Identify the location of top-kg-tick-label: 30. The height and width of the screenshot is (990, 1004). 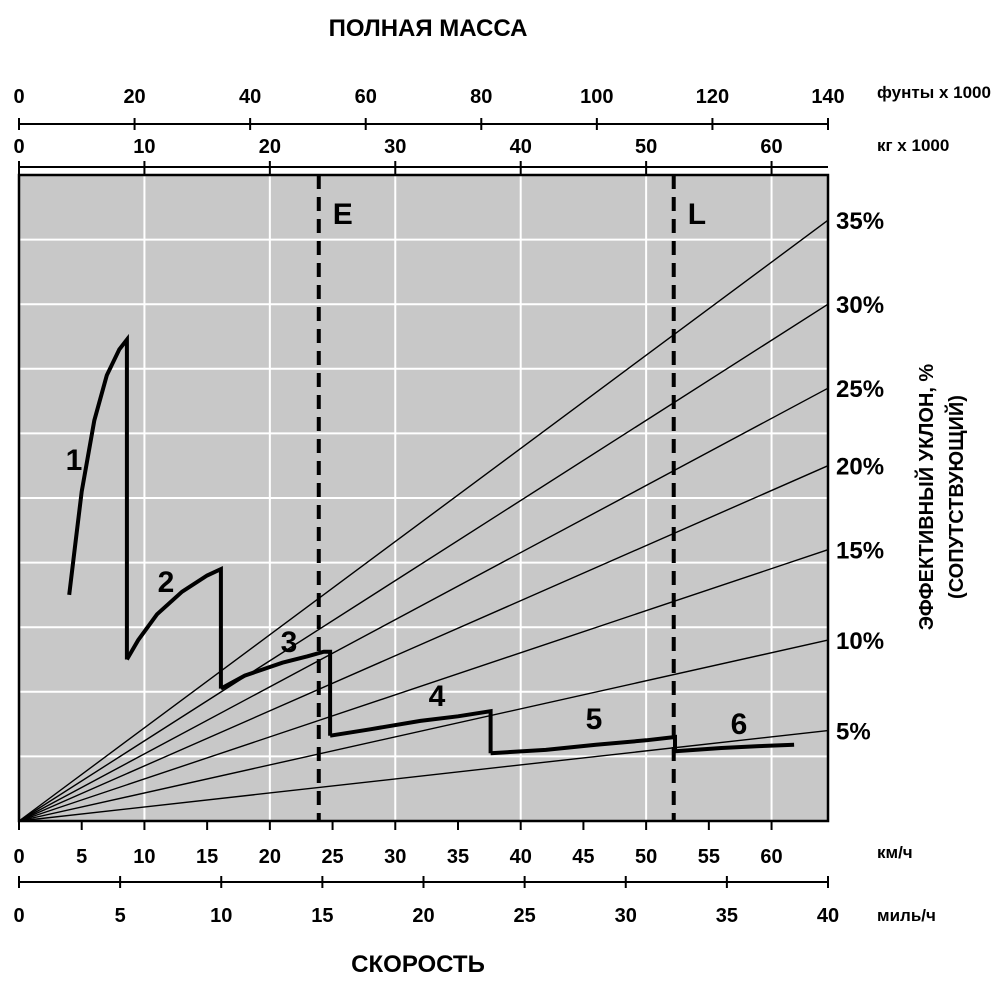
(395, 147).